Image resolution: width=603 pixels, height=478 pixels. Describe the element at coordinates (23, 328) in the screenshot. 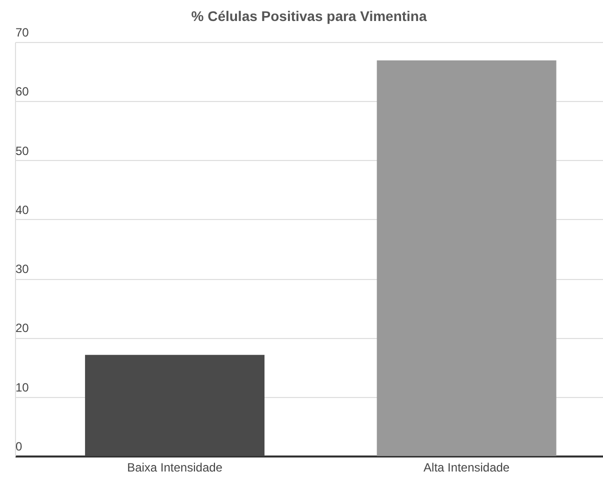

I see `y-tick-label: 20` at that location.